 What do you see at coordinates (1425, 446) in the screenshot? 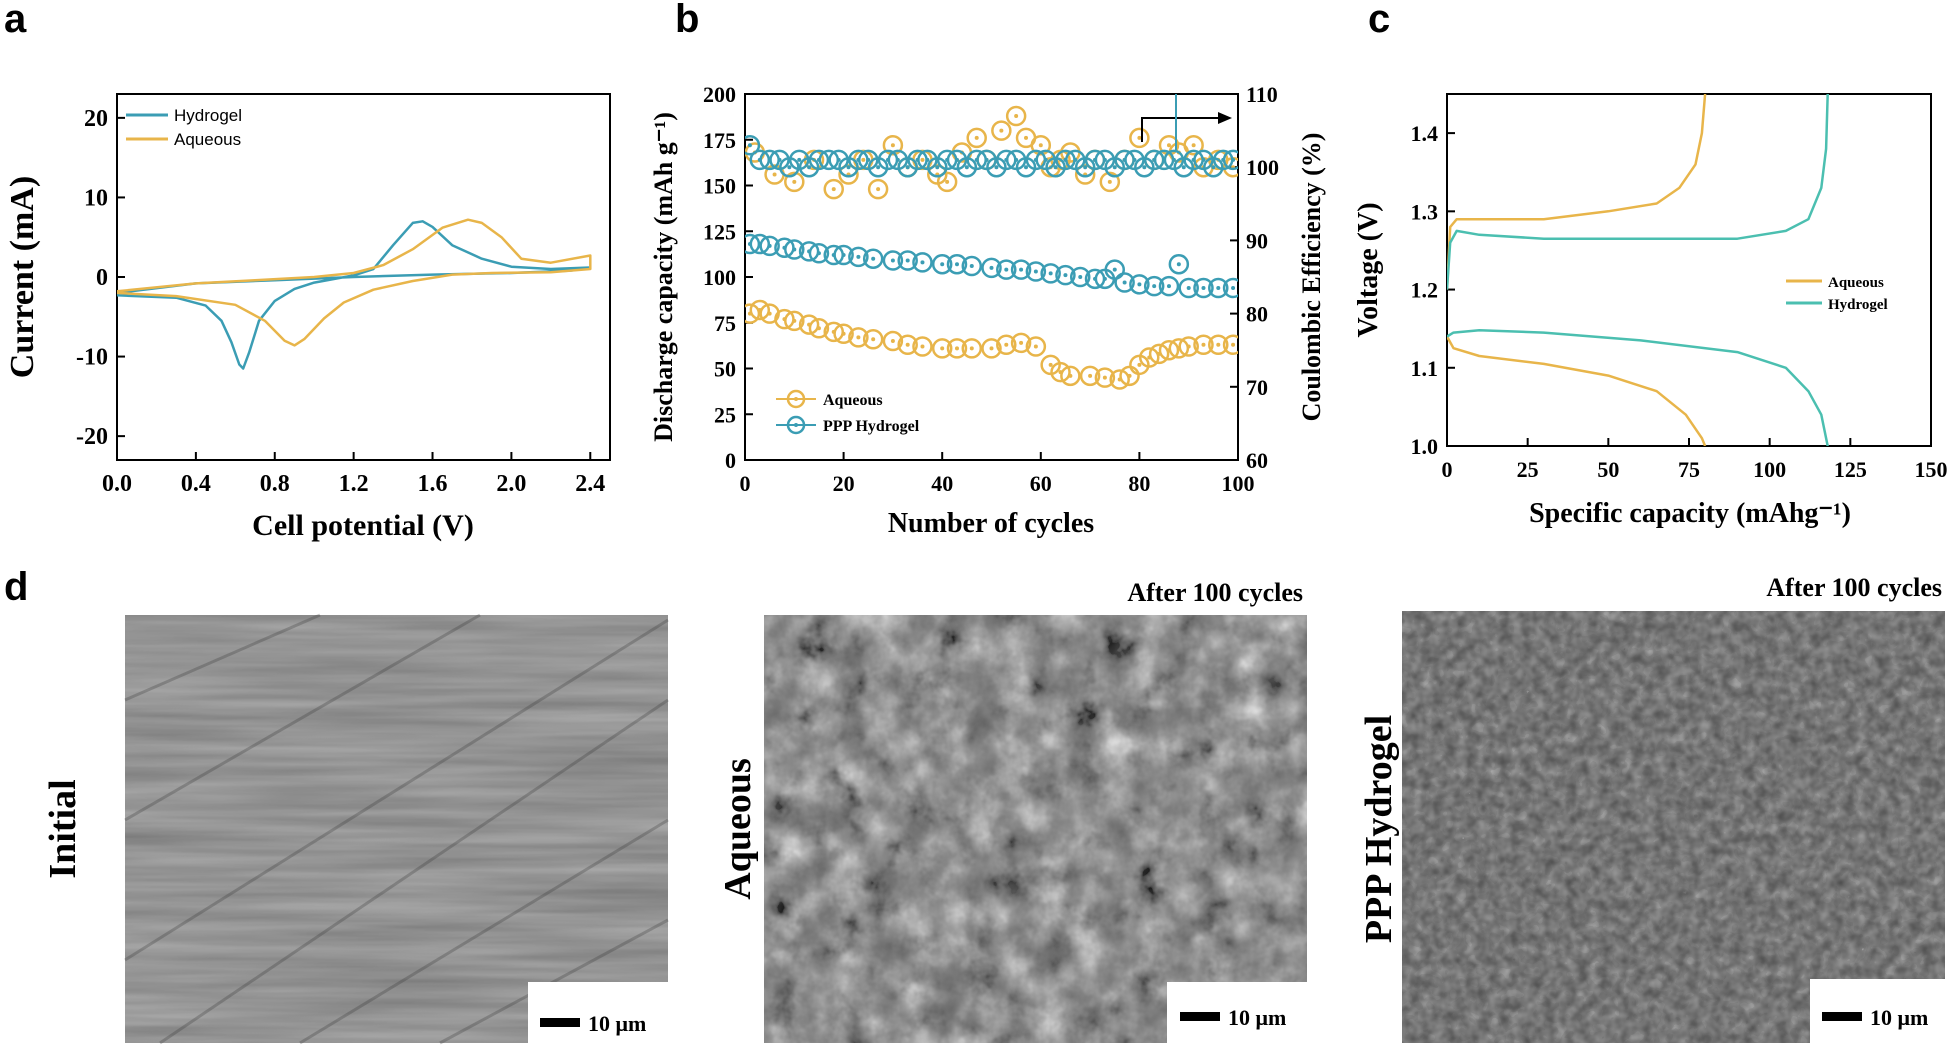
I see `y-tick-label: 1.0` at bounding box center [1425, 446].